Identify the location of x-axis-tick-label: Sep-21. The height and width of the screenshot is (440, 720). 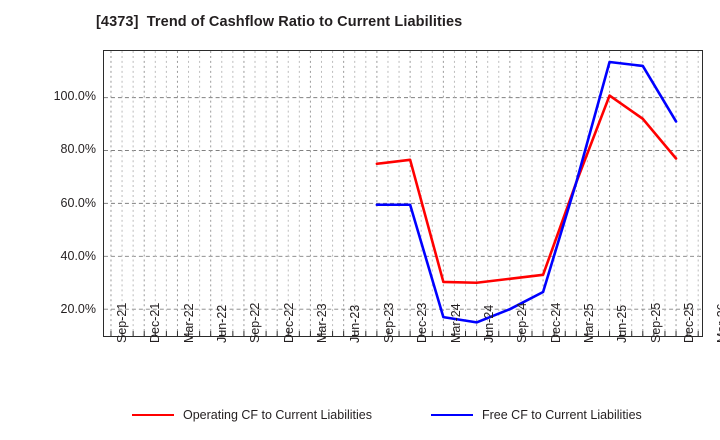
(122, 322).